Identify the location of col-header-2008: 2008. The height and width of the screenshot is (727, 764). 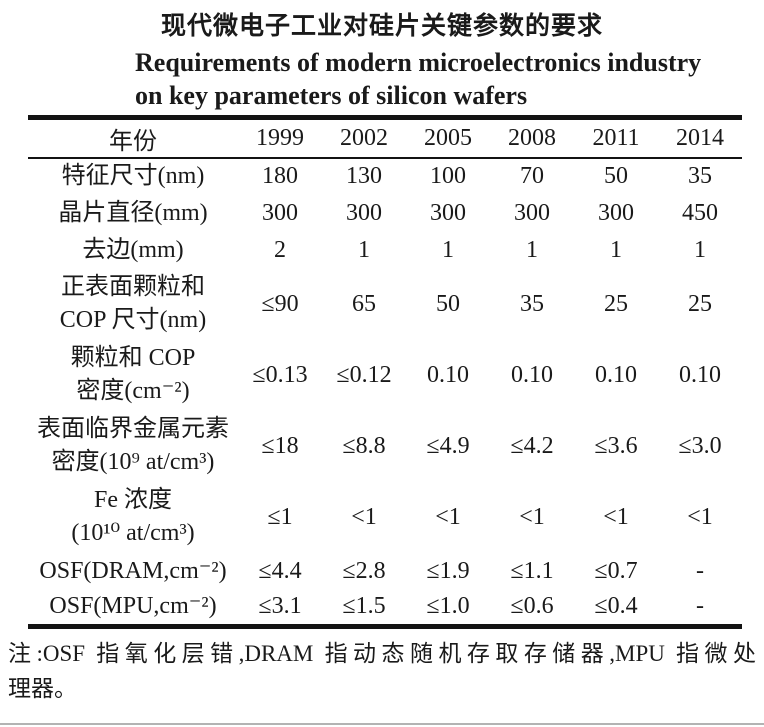
(532, 138).